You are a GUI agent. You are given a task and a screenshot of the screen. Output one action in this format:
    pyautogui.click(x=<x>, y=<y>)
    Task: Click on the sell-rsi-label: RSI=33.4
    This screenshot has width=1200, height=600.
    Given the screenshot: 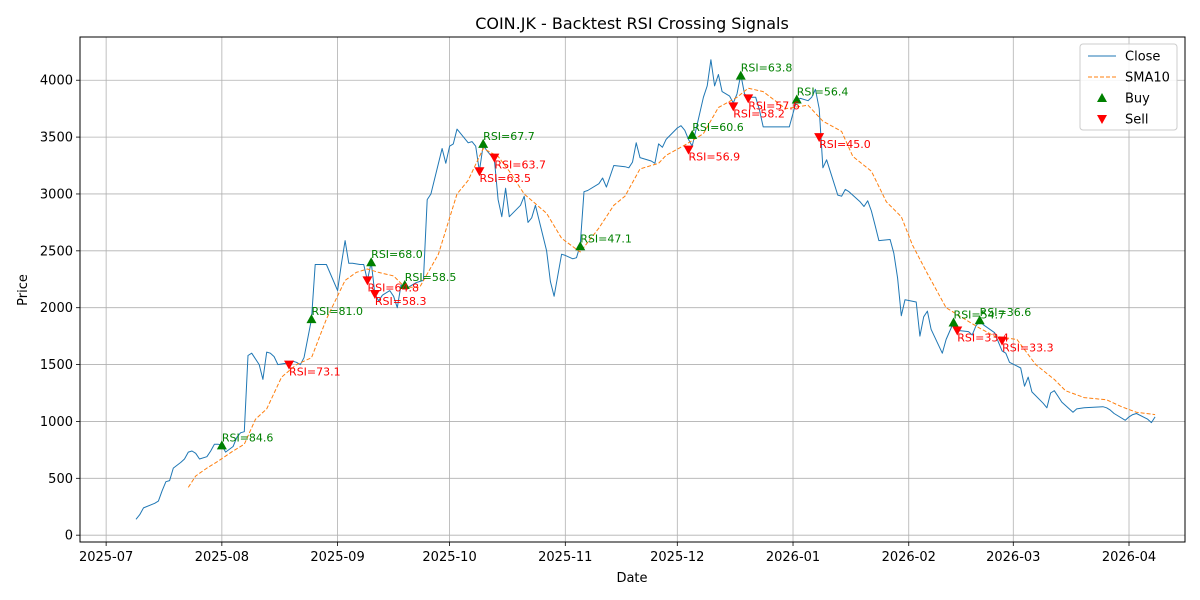 What is the action you would take?
    pyautogui.click(x=983, y=337)
    